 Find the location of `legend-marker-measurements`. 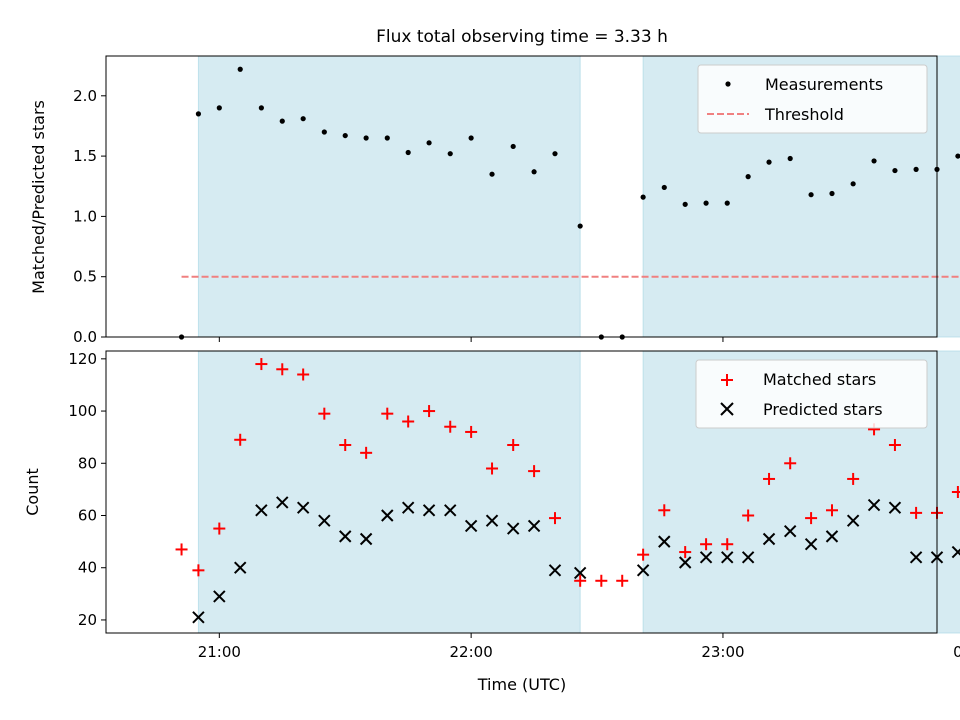

legend-marker-measurements is located at coordinates (728, 84).